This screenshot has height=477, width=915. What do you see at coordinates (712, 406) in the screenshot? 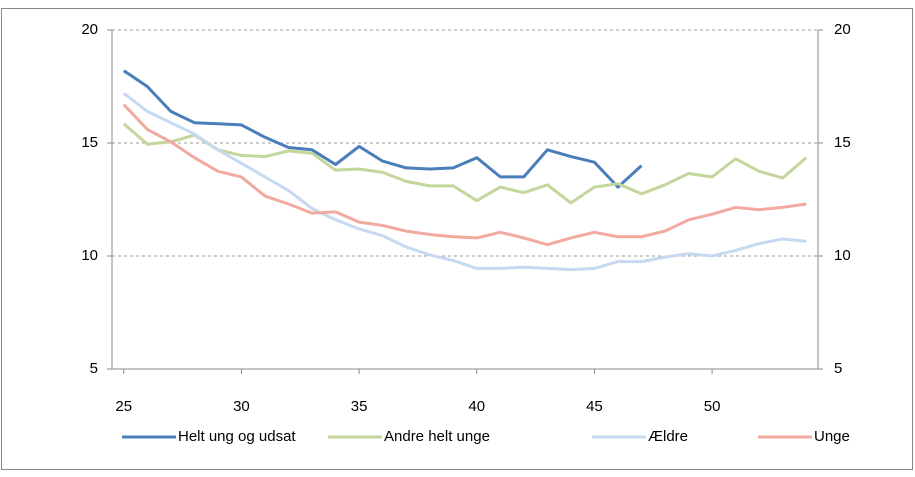
I see `x-tick-label: 50` at bounding box center [712, 406].